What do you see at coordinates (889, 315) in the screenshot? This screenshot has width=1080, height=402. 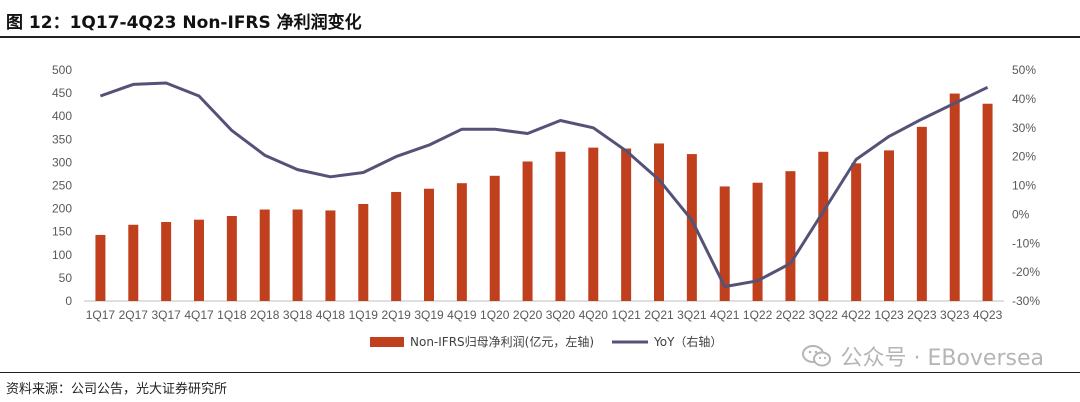 I see `x-tick-label: 1Q23` at bounding box center [889, 315].